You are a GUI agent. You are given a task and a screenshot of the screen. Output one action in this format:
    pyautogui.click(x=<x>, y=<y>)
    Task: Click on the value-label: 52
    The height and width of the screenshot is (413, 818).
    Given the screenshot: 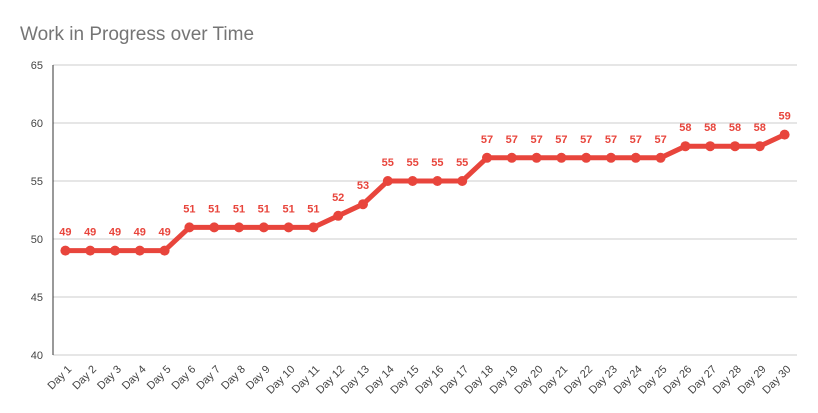 What is the action you would take?
    pyautogui.click(x=338, y=198)
    